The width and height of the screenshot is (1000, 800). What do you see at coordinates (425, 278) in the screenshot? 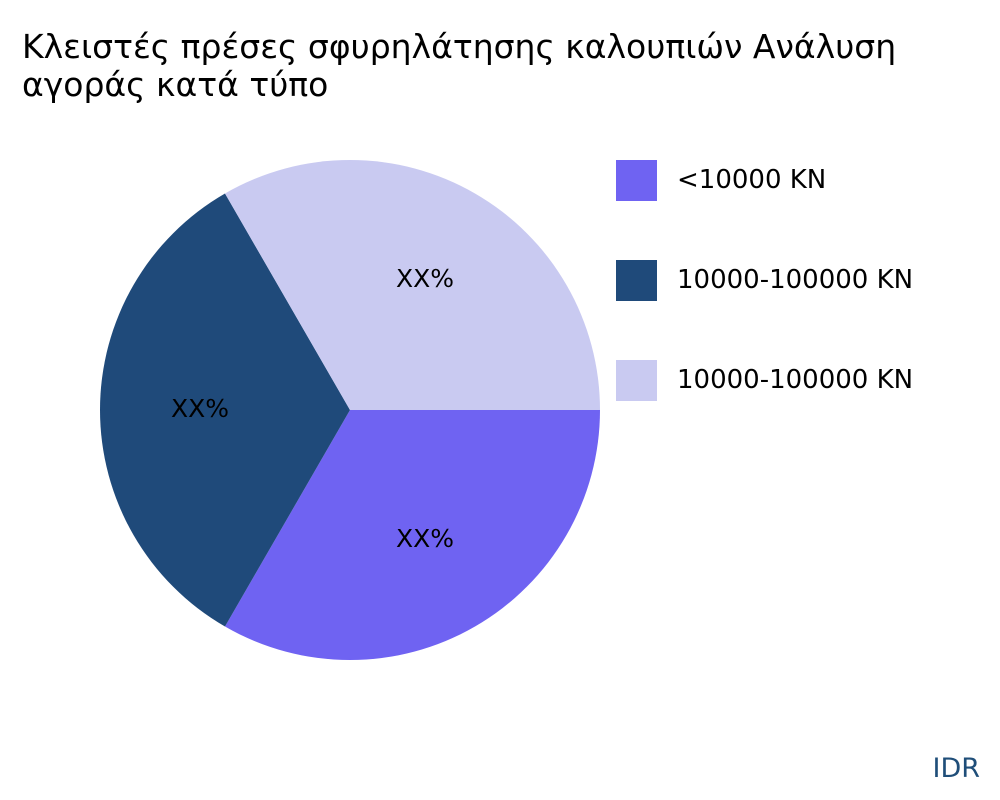
I see `pie-slice-label-2: XX%` at bounding box center [425, 278].